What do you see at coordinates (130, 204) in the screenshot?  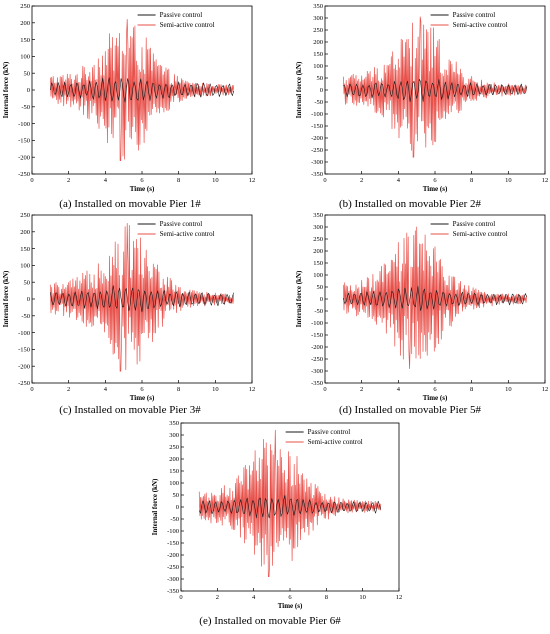 I see `panel-caption: (a) Installed on movable Pier 1#` at bounding box center [130, 204].